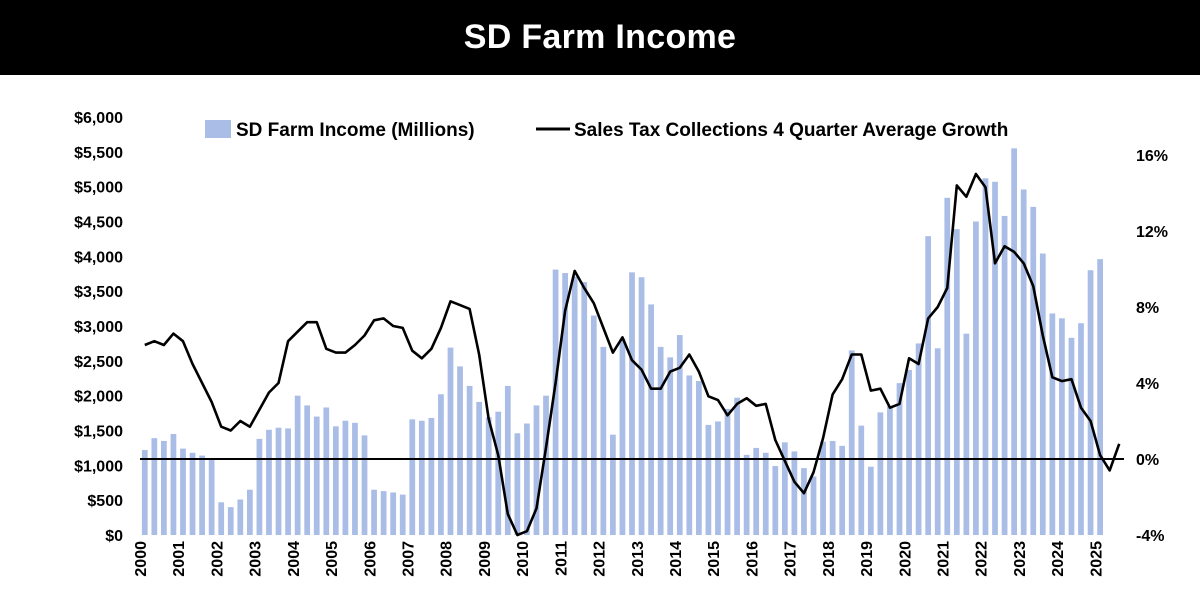 This screenshot has width=1200, height=611. I want to click on x-axis-tick-label: 2025, so click(1096, 559).